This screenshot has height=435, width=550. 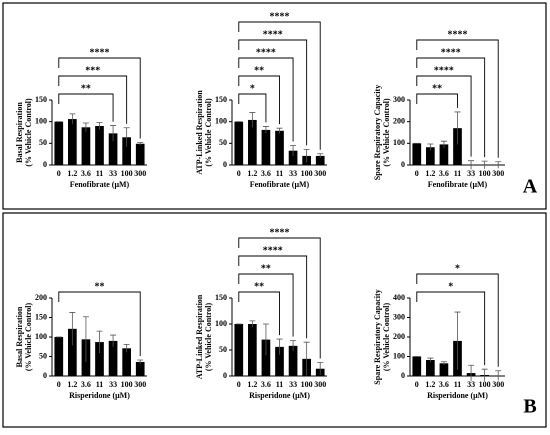 I want to click on significance-label: ***, so click(x=92, y=70).